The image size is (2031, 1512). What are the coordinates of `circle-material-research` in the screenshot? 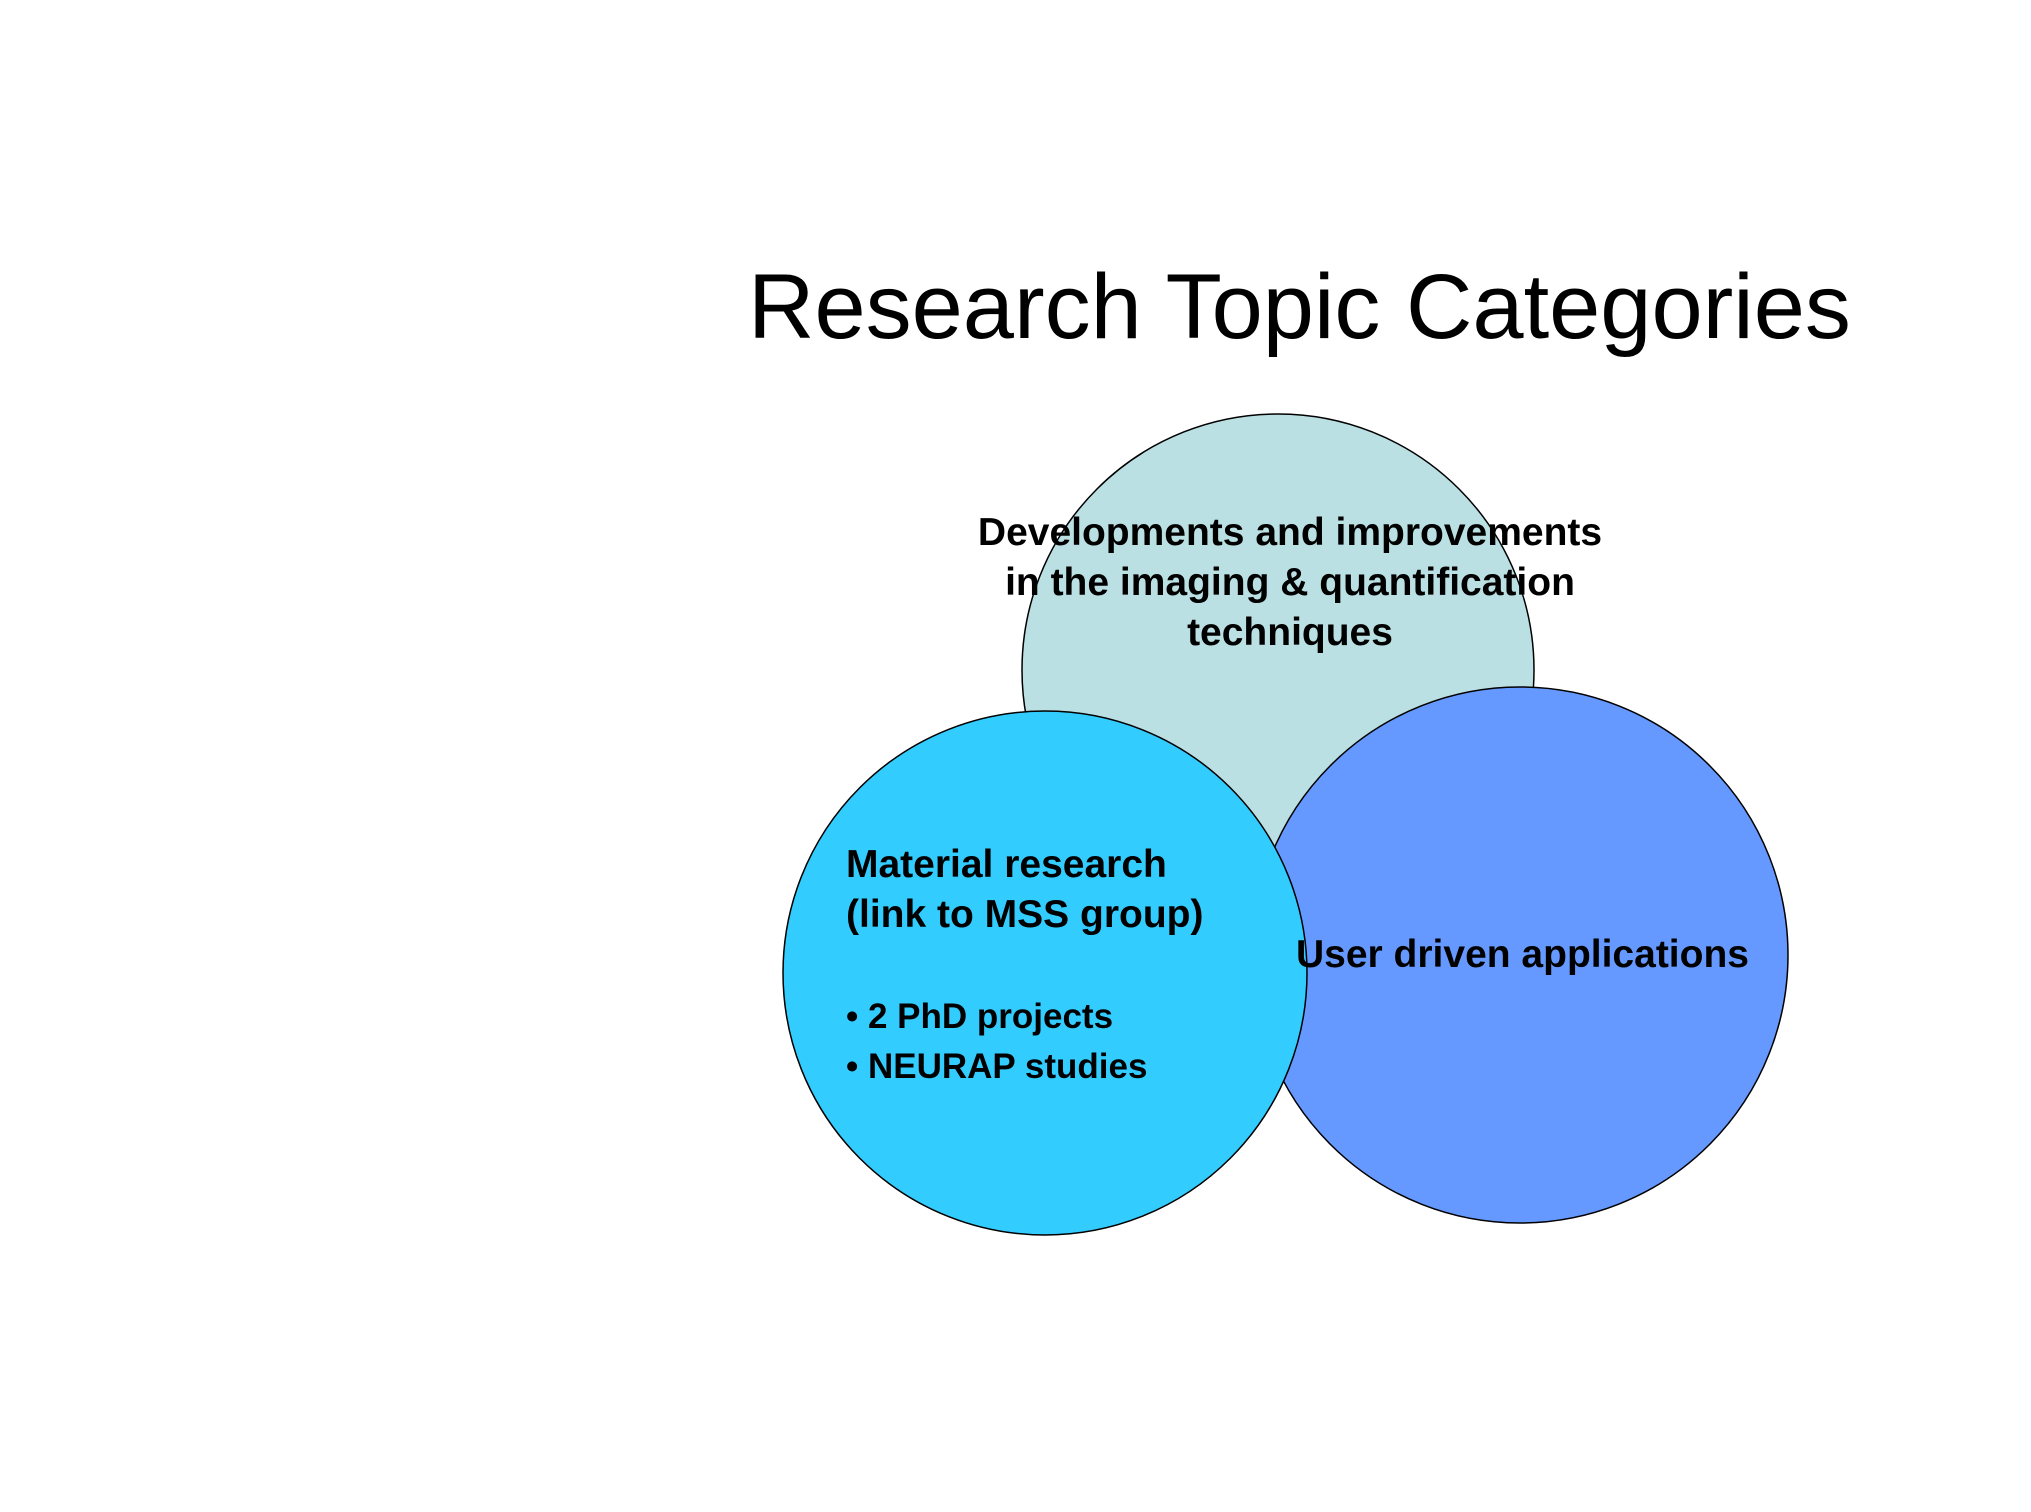 It's located at (1045, 973).